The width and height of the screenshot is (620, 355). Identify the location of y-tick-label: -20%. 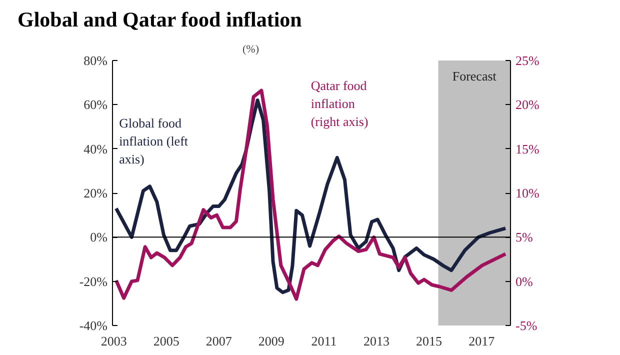
(93, 281).